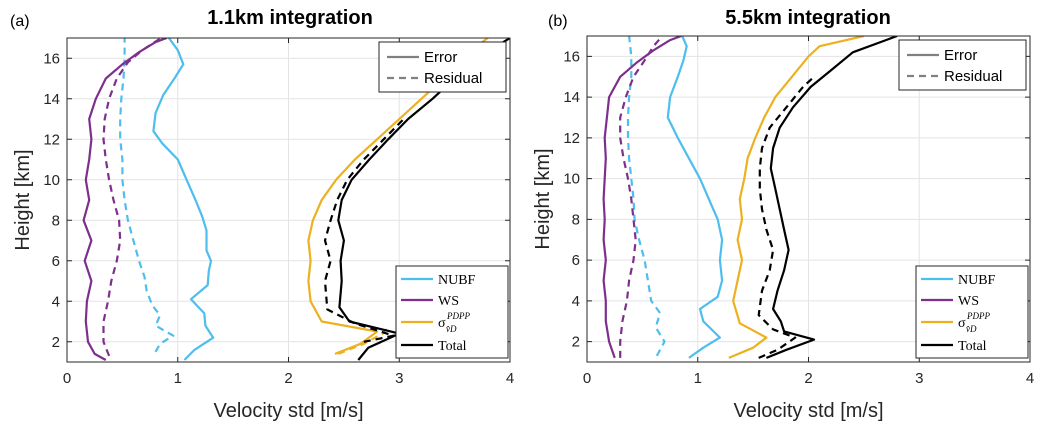 Image resolution: width=1045 pixels, height=429 pixels. What do you see at coordinates (20, 21) in the screenshot?
I see `panel-label: (a)` at bounding box center [20, 21].